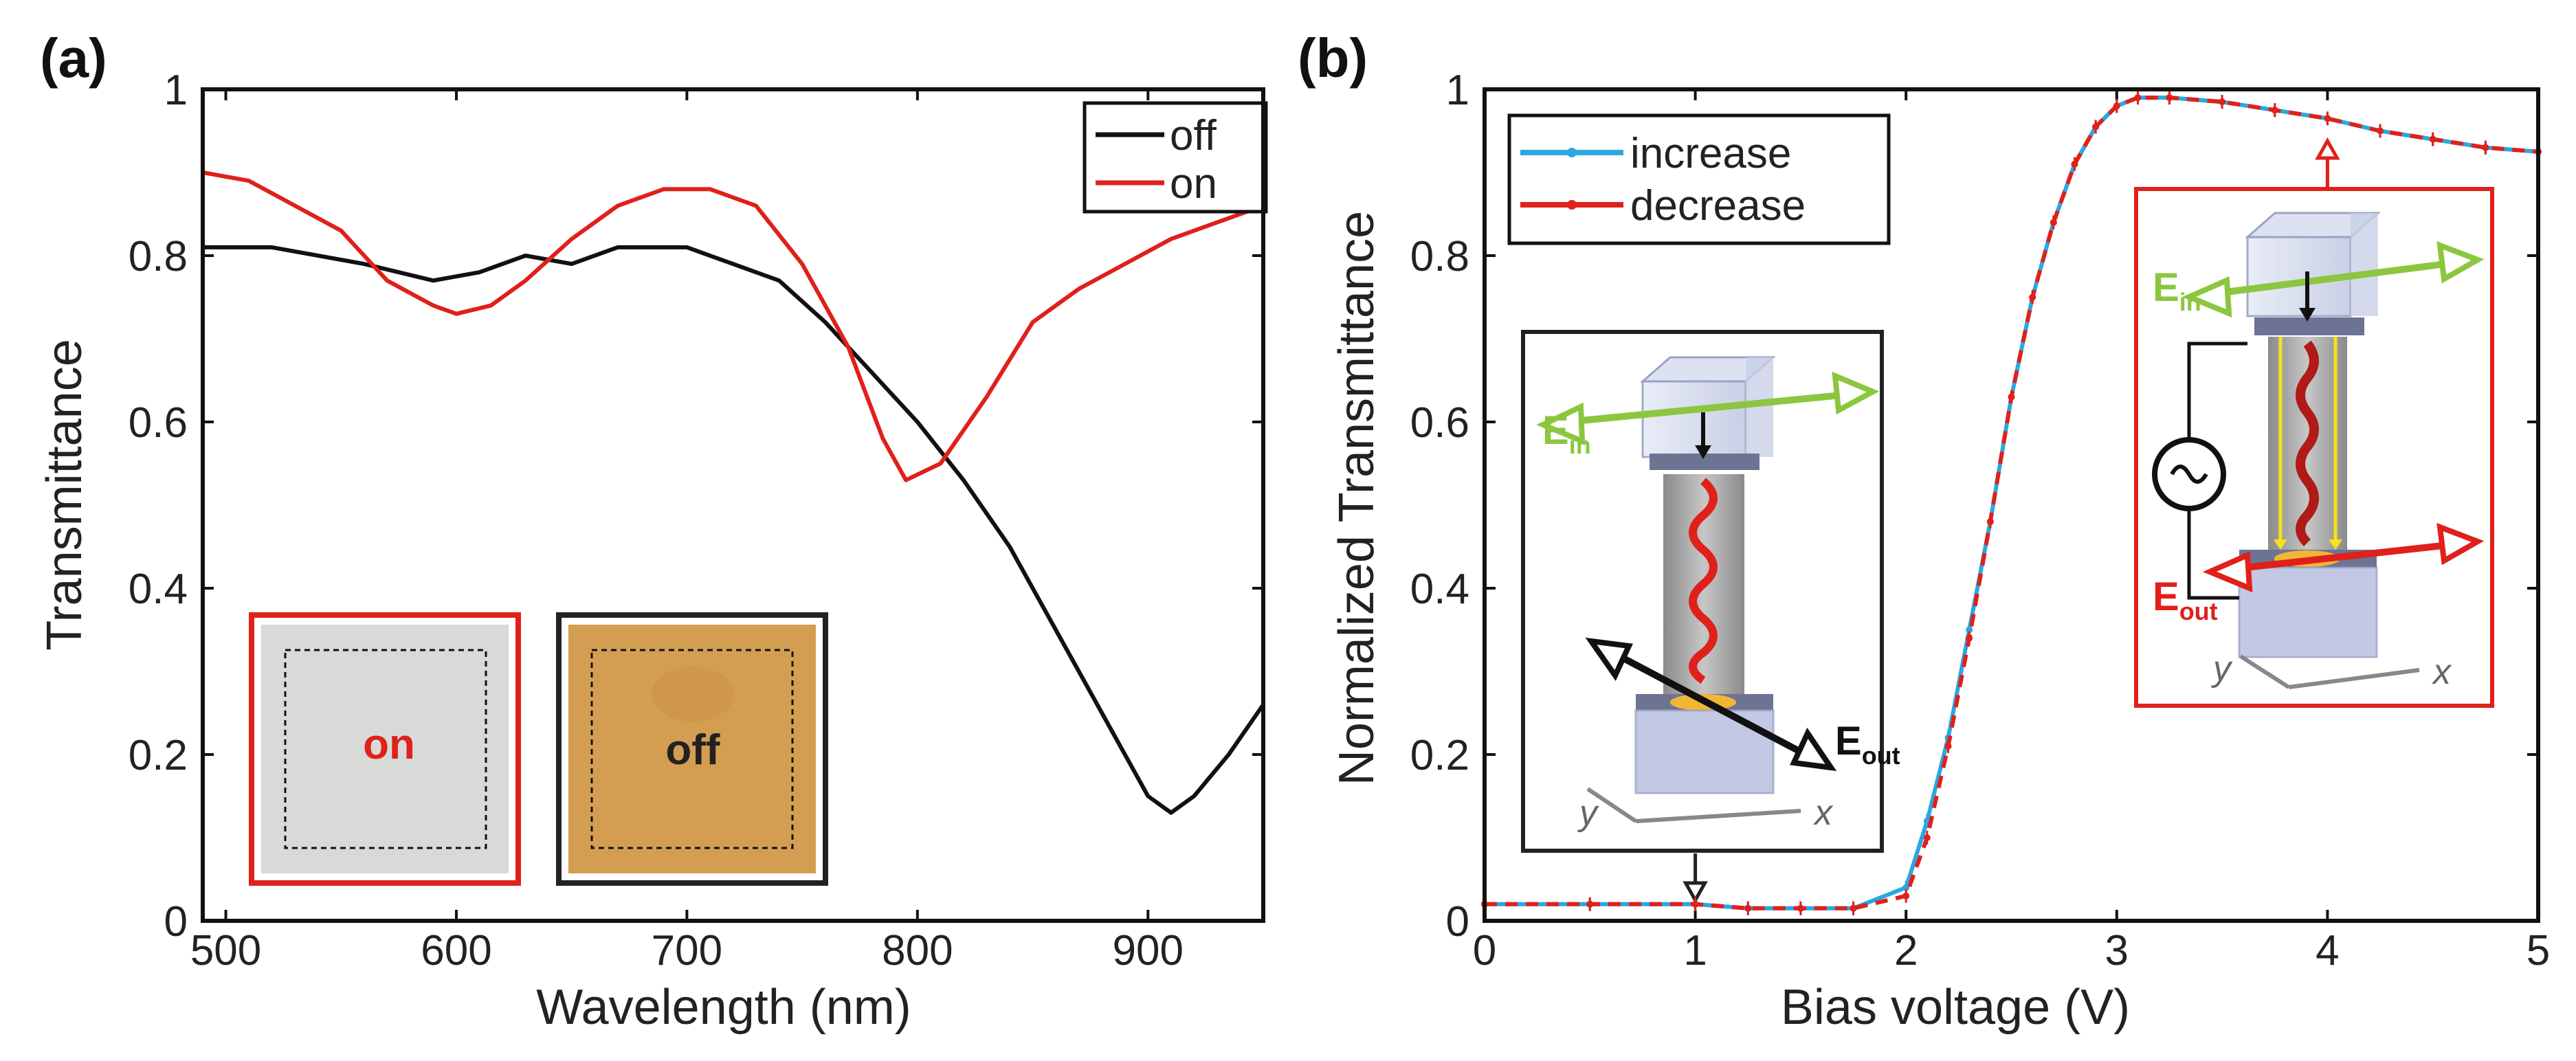 This screenshot has height=1061, width=2576. What do you see at coordinates (1823, 813) in the screenshot?
I see `inset-left-axis-x: x` at bounding box center [1823, 813].